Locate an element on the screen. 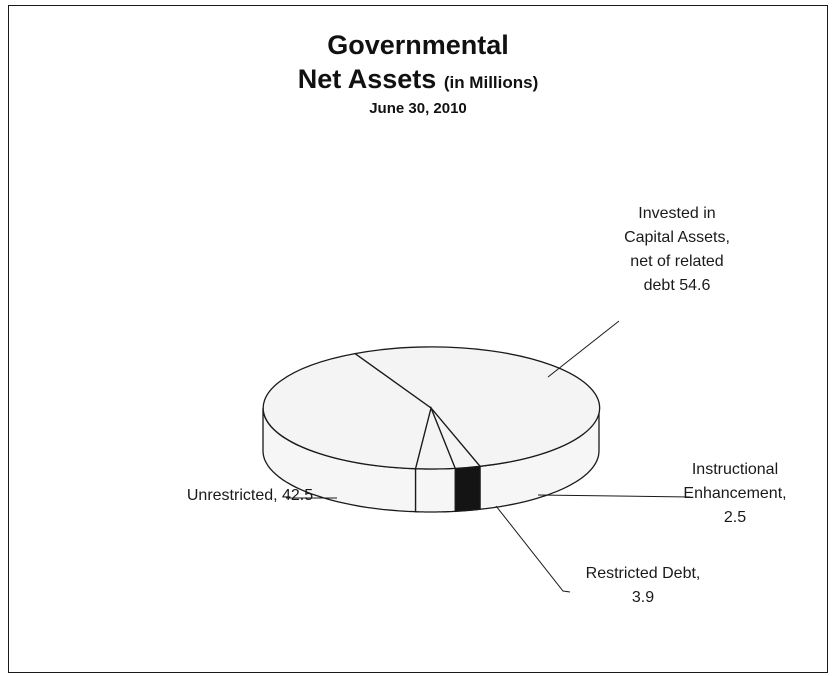 The height and width of the screenshot is (676, 838). data-label-restricted-debt: Restricted Debt, 3.9 is located at coordinates (643, 585).